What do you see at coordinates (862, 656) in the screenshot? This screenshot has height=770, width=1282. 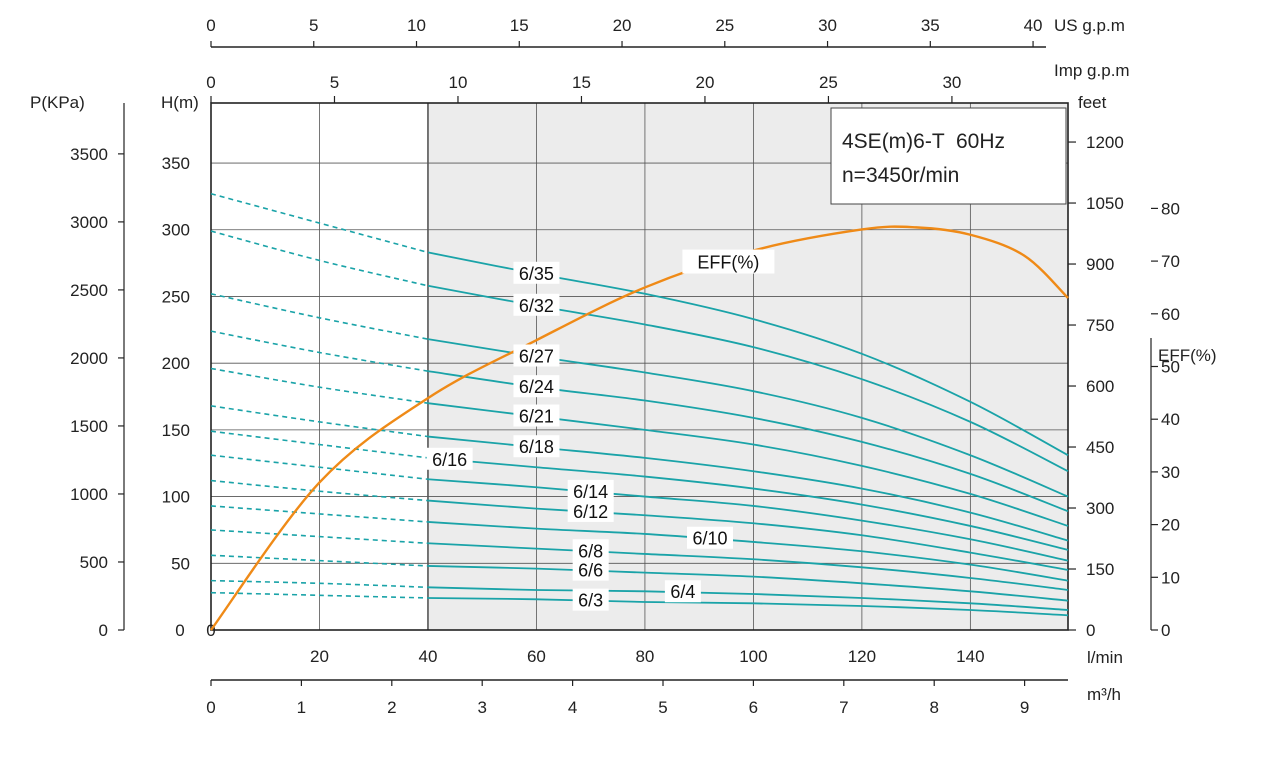 I see `tick-label-lmin: 120` at bounding box center [862, 656].